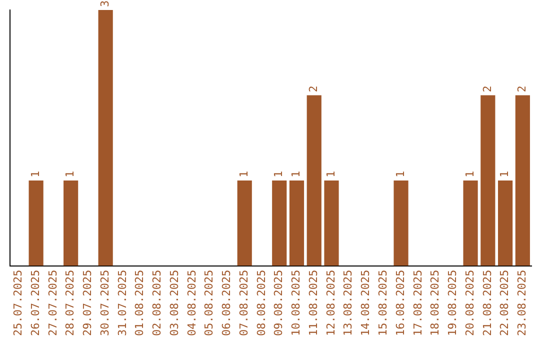 Image resolution: width=540 pixels, height=340 pixels. Describe the element at coordinates (105, 303) in the screenshot. I see `x-tick-label: 30.07.2025` at that location.